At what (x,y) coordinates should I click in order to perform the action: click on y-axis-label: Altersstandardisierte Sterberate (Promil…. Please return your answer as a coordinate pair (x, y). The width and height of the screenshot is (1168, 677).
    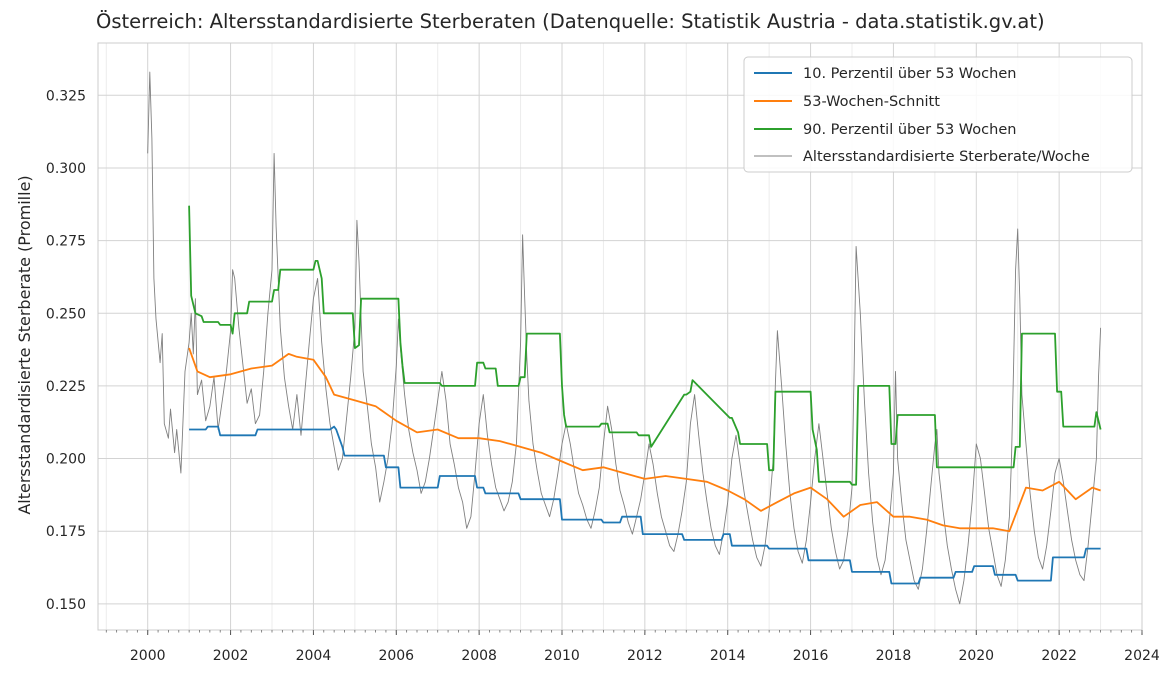
    Looking at the image, I should click on (24, 344).